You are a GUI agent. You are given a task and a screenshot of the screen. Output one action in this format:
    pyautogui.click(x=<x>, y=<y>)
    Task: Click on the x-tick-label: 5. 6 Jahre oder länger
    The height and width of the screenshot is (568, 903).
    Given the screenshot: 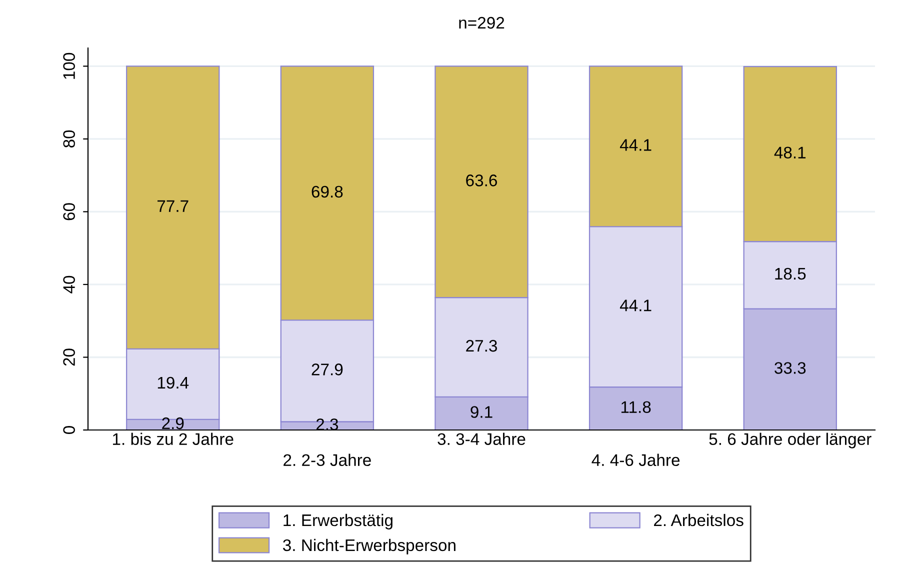 What is the action you would take?
    pyautogui.click(x=790, y=440)
    